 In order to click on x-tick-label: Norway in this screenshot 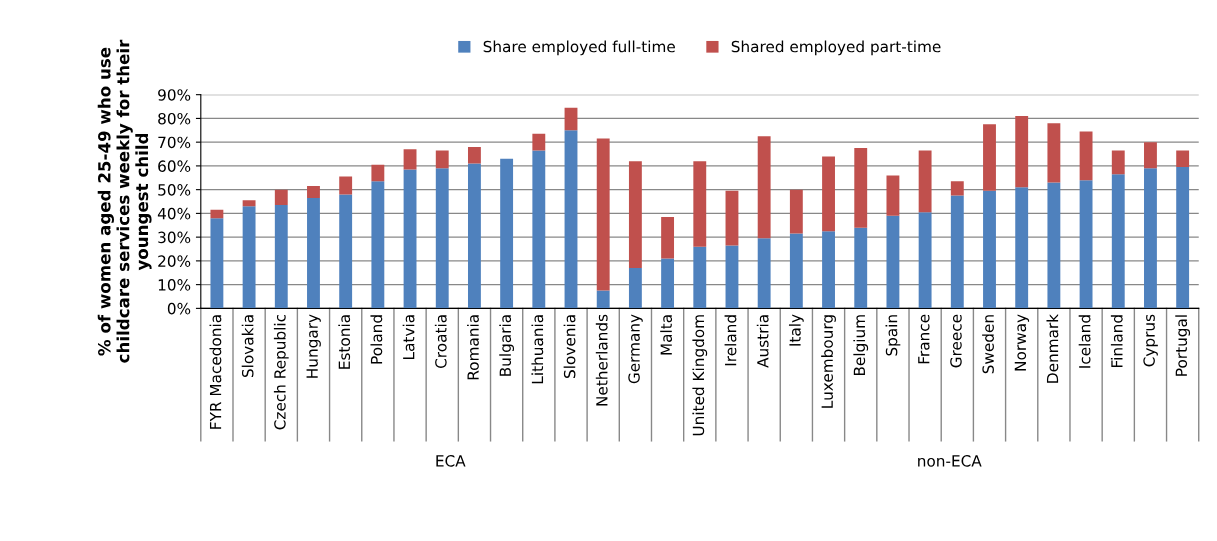, I will do `click(1022, 342)`.